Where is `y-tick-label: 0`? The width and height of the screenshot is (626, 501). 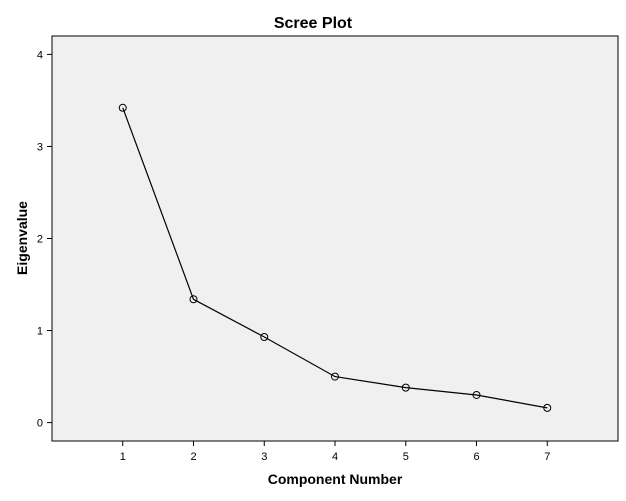 y-tick-label: 0 is located at coordinates (40, 424).